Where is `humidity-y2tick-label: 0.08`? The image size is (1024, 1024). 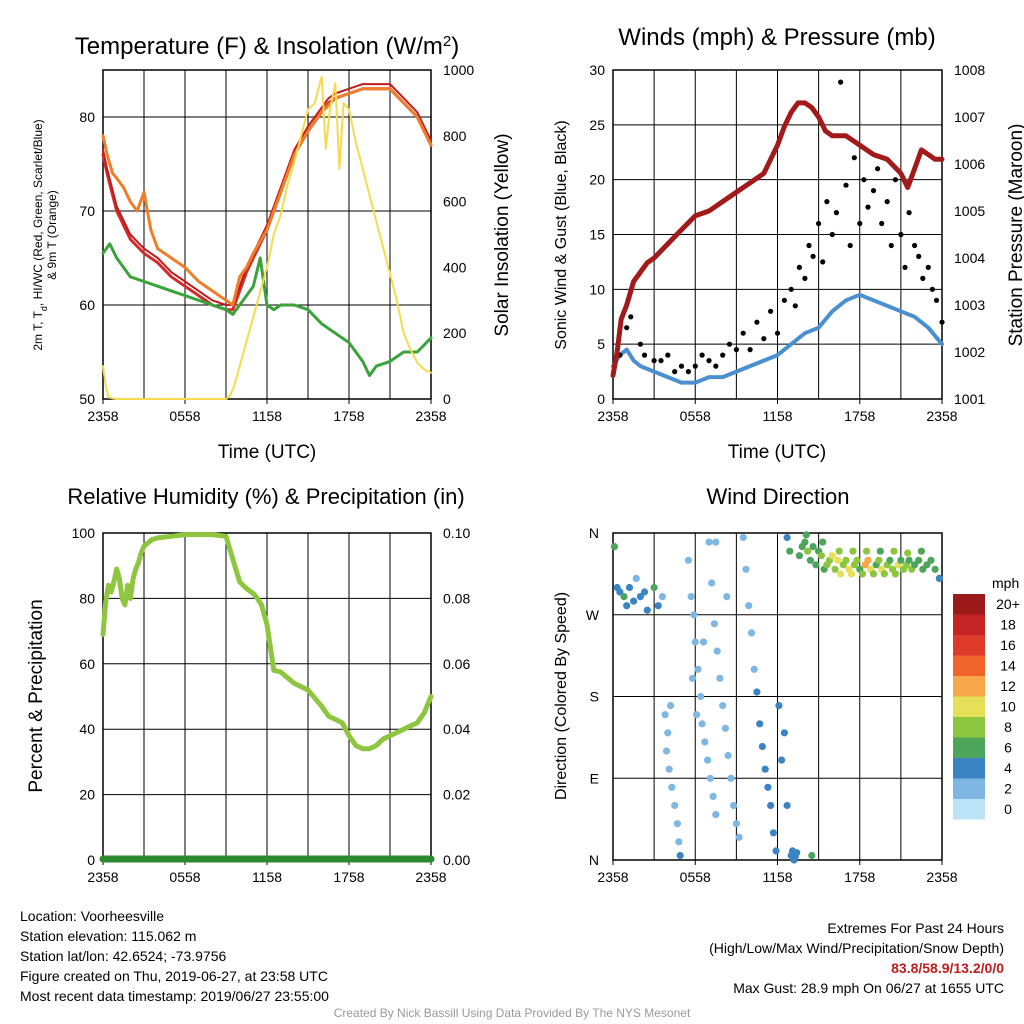 humidity-y2tick-label: 0.08 is located at coordinates (456, 598).